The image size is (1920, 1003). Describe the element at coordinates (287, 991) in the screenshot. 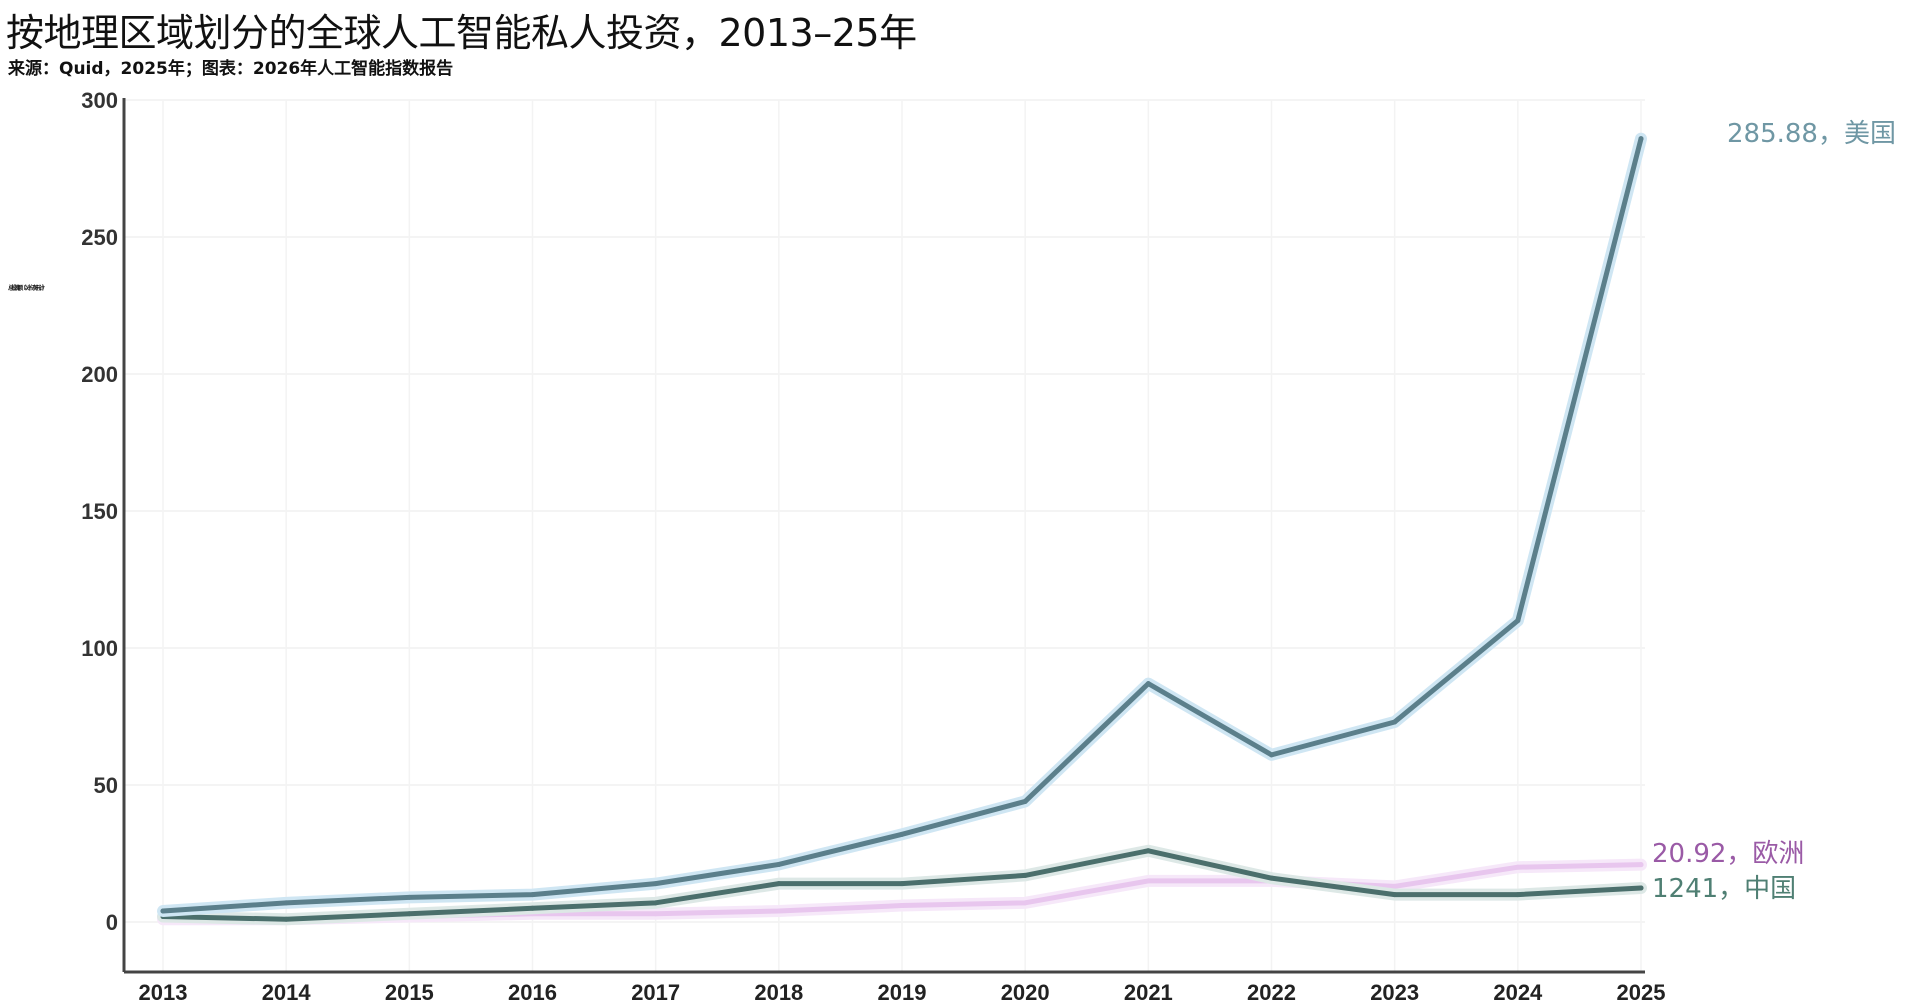

I see `x-tick-label: 2014` at that location.